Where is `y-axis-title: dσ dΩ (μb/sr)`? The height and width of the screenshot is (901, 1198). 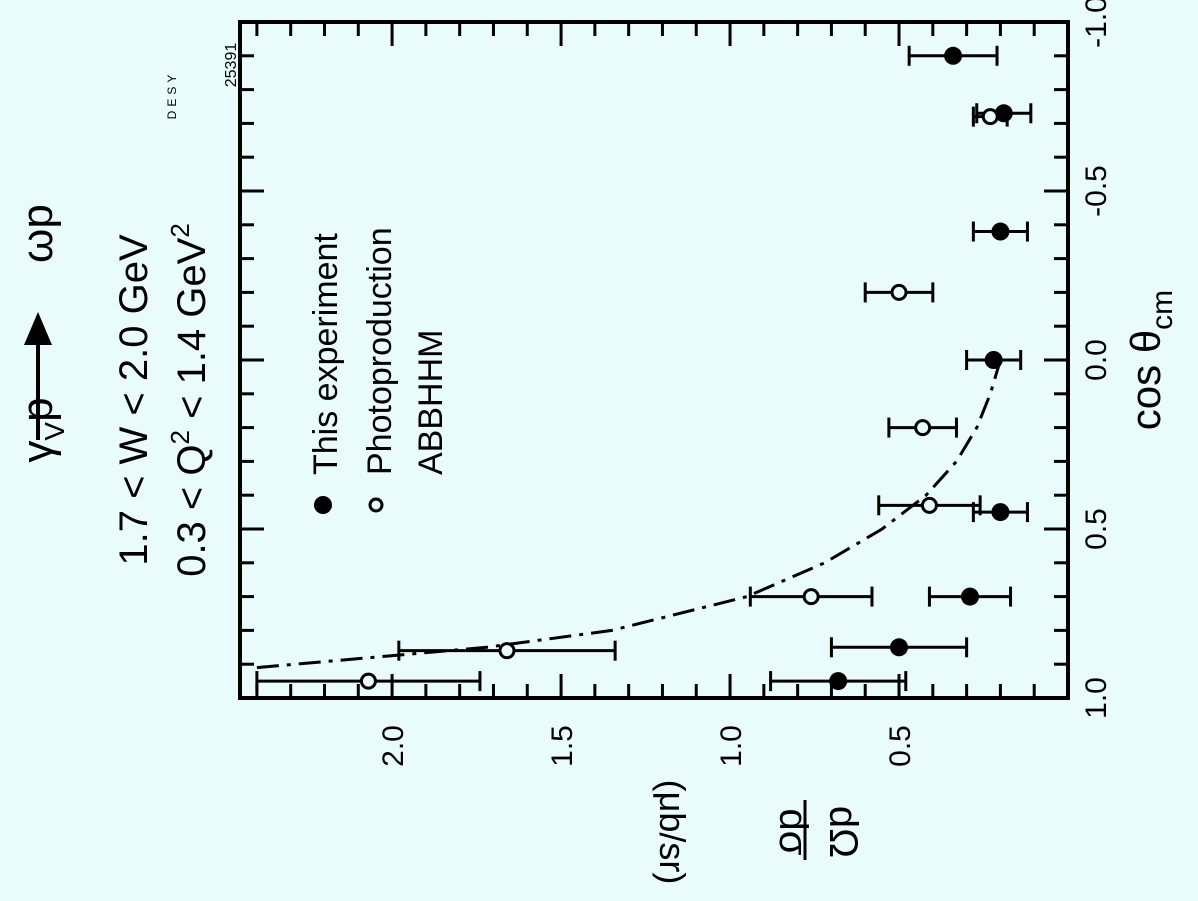 y-axis-title: dσ dΩ (μb/sr) is located at coordinates (758, 832).